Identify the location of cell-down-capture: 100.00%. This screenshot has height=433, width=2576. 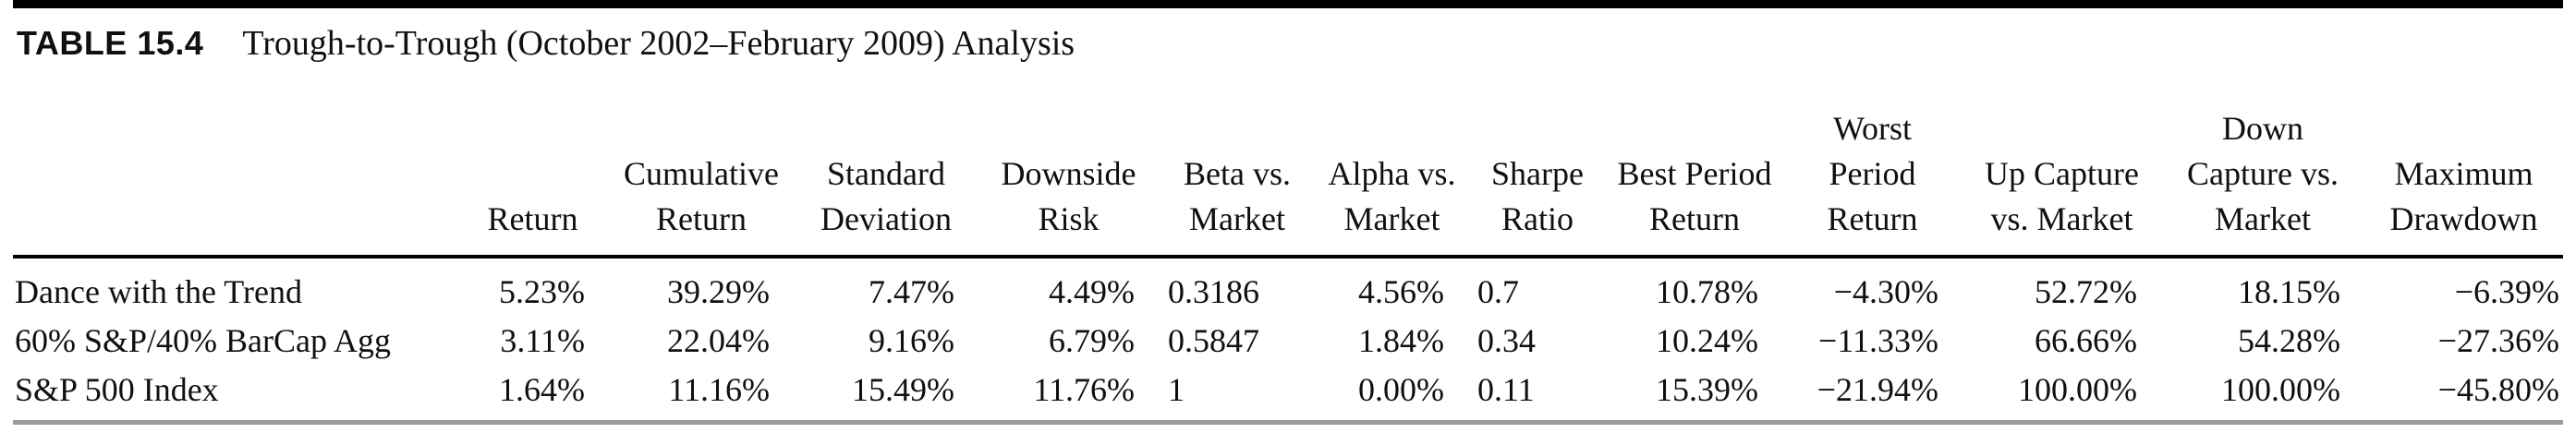
(2262, 395).